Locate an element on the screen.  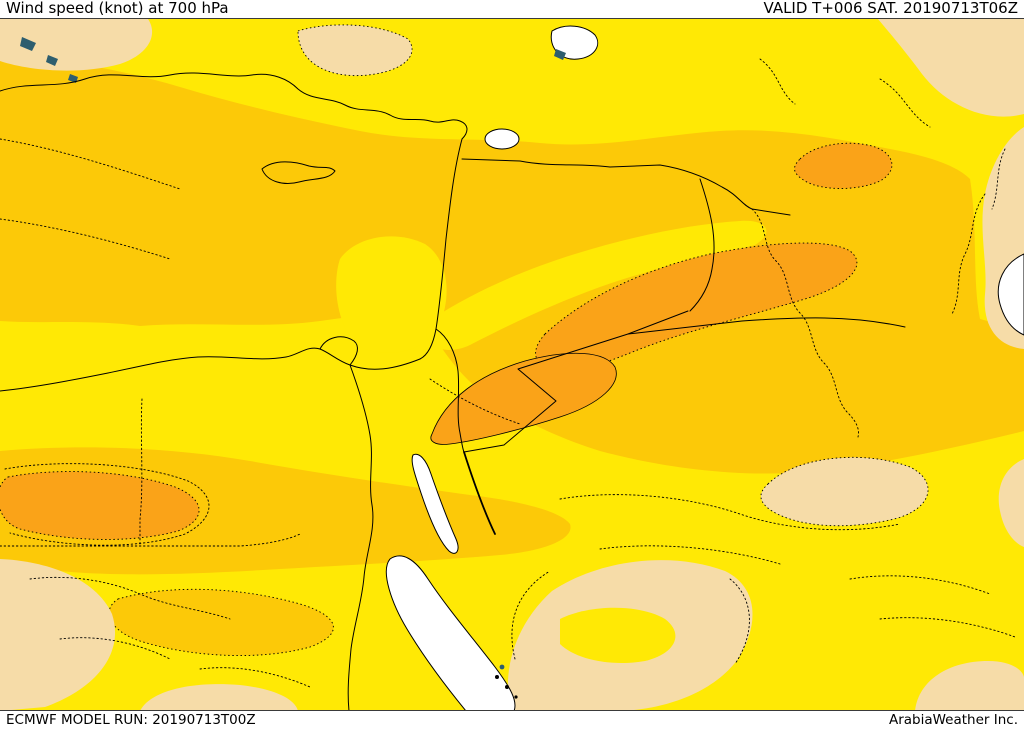
nile-river is located at coordinates (360, 537).